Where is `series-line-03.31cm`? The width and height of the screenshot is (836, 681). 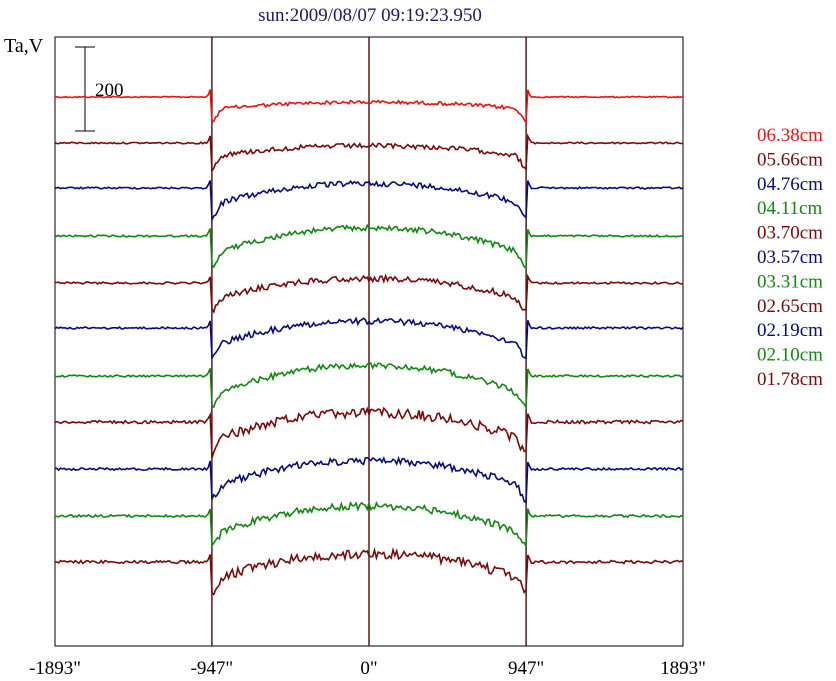 series-line-03.31cm is located at coordinates (369, 386).